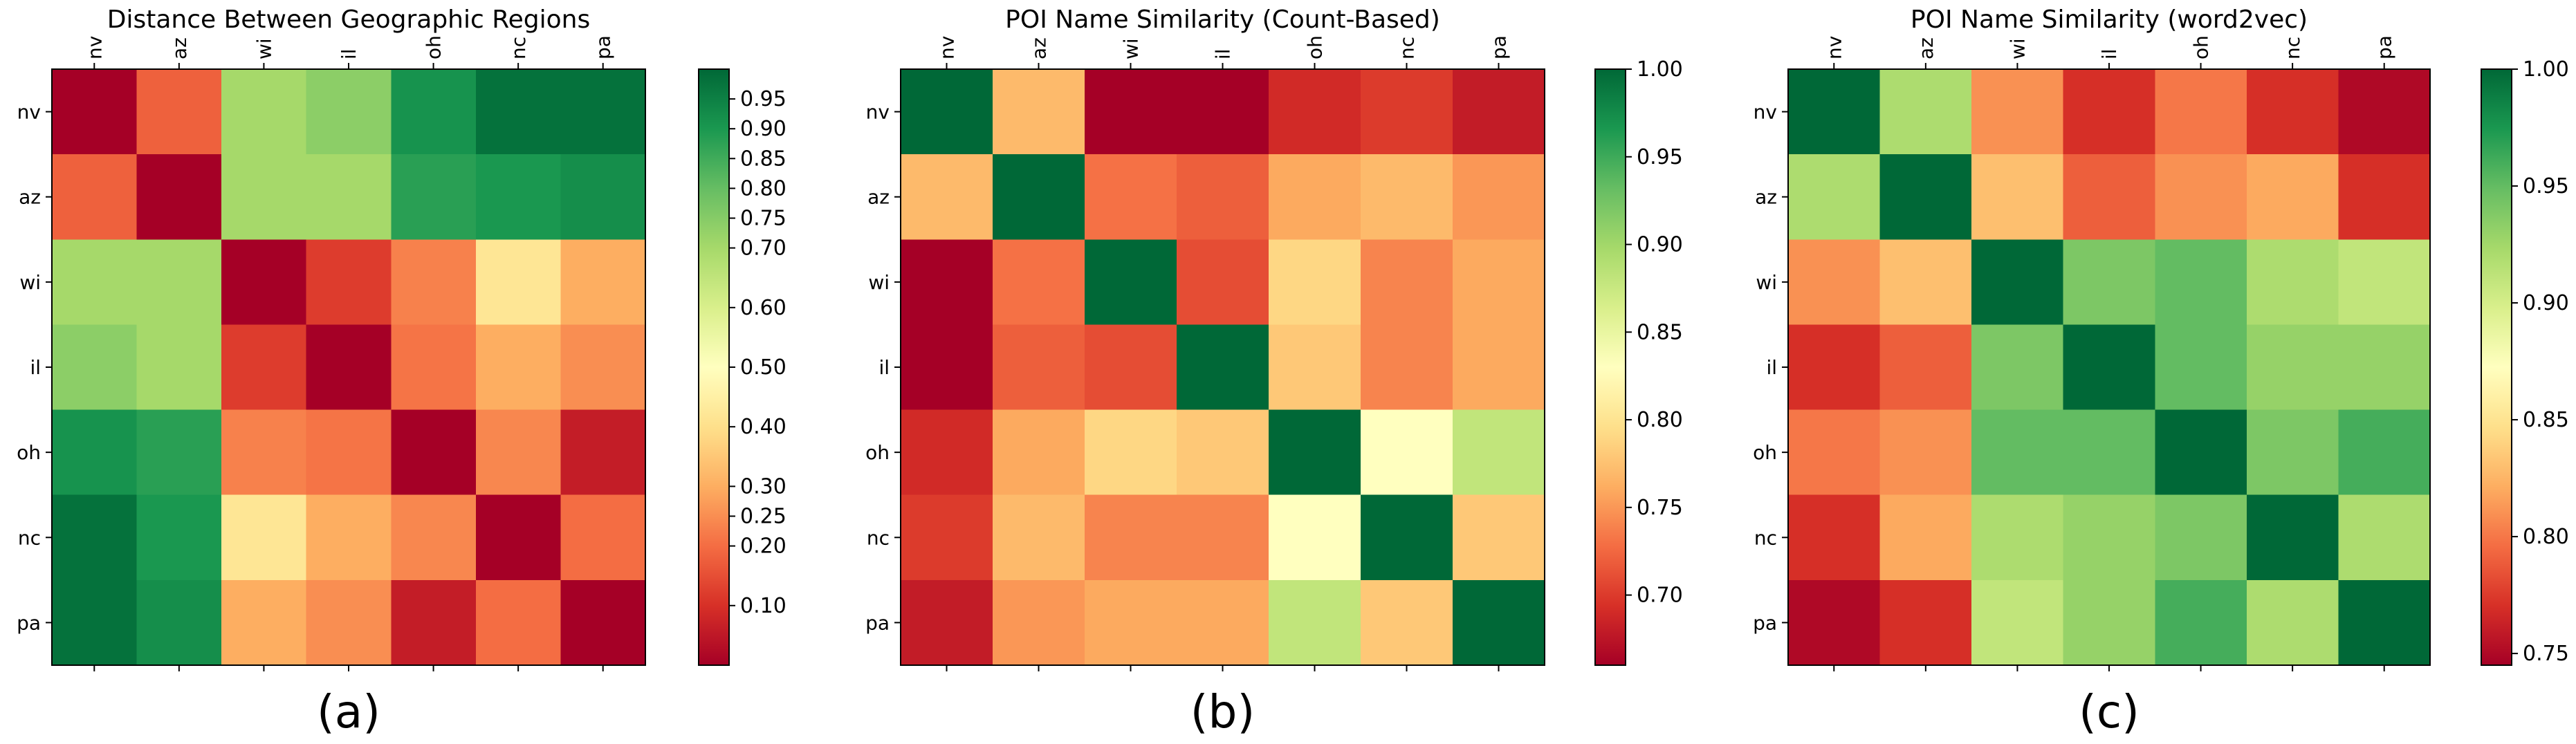 The image size is (2576, 744). What do you see at coordinates (2109, 20) in the screenshot?
I see `chart-title: POI Name Similarity (word2vec)` at bounding box center [2109, 20].